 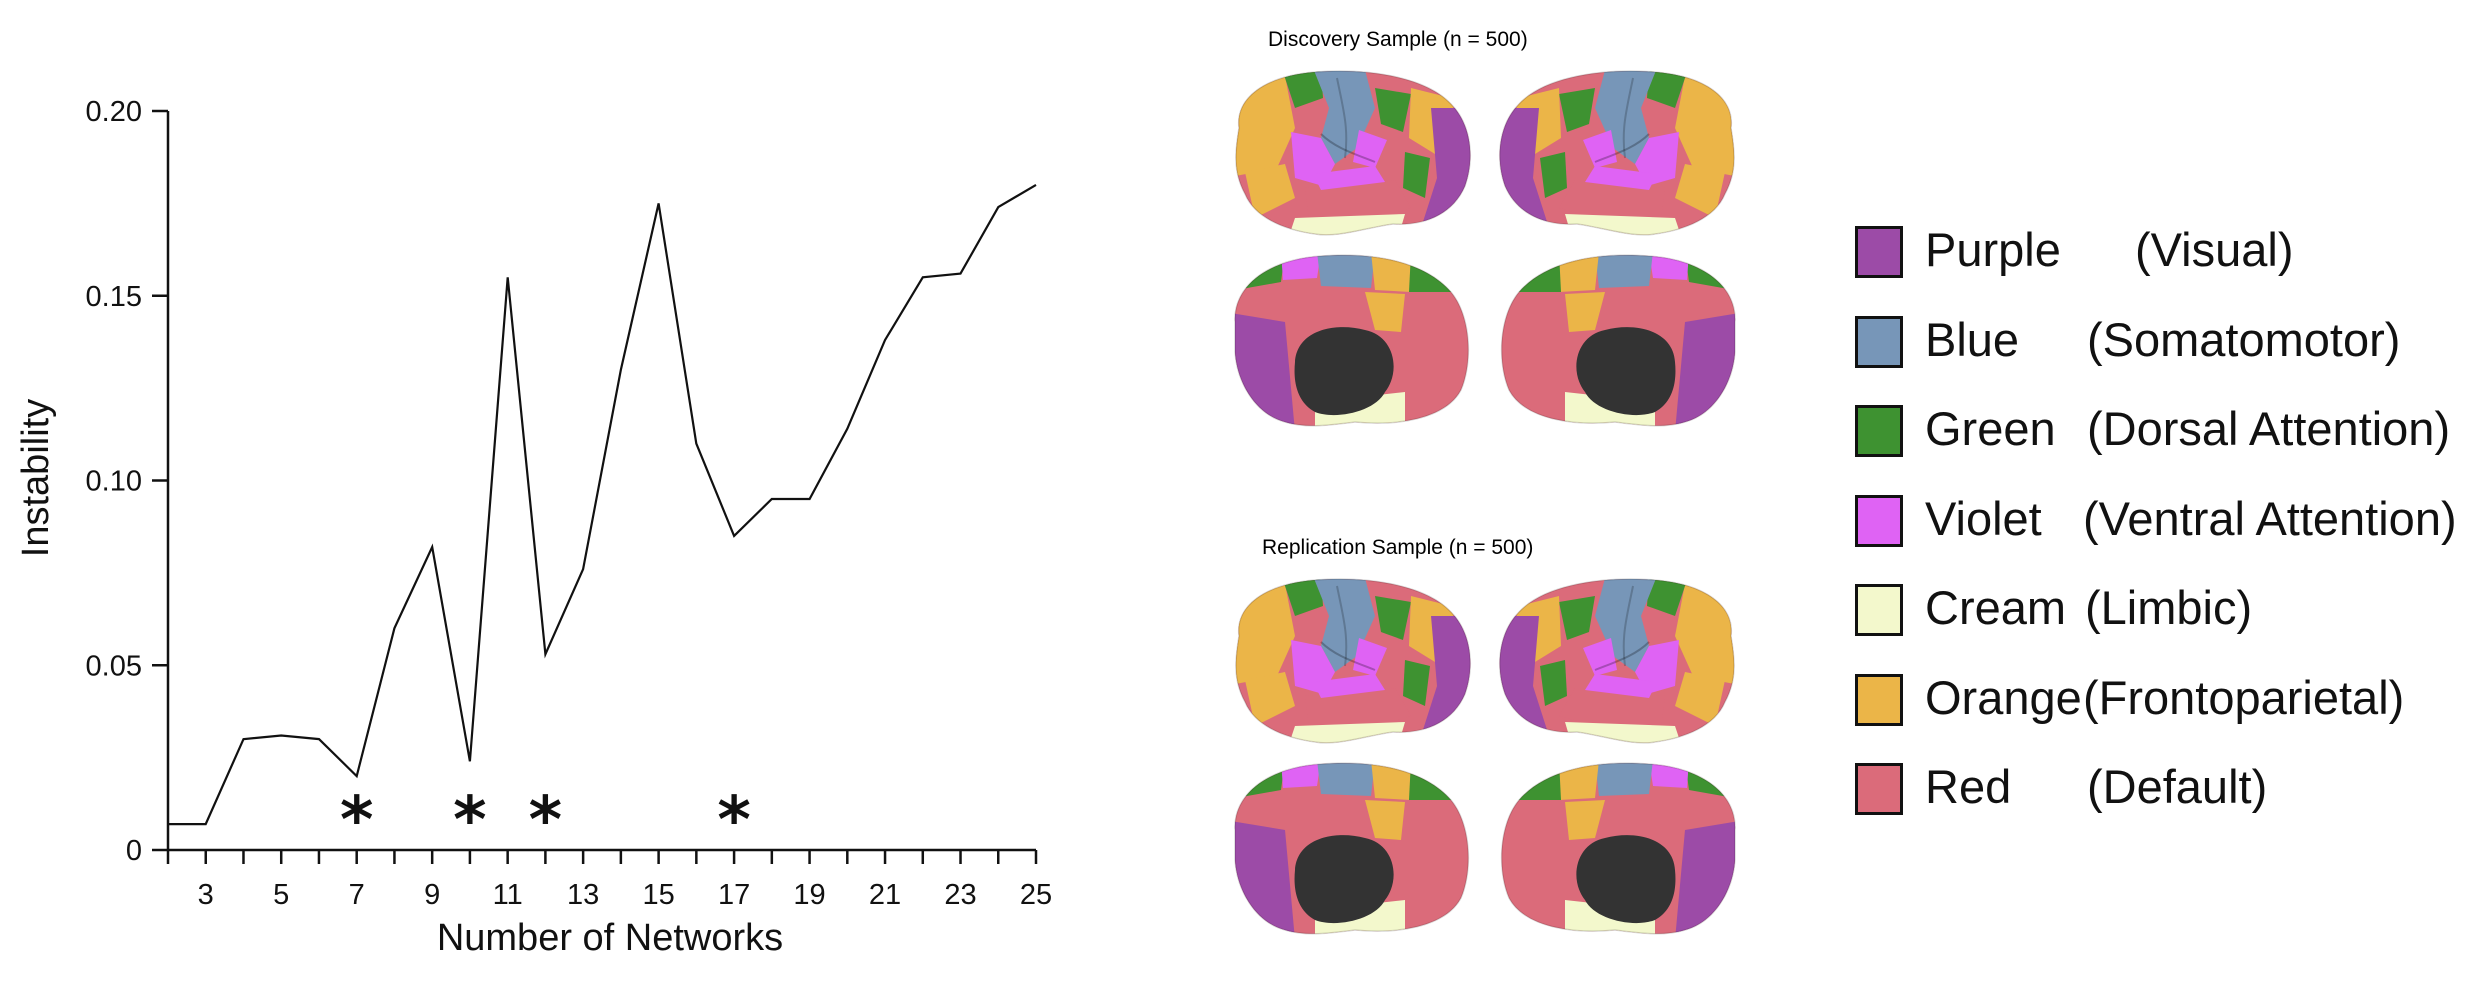 I want to click on y-tick-label: 0.10, so click(x=114, y=482).